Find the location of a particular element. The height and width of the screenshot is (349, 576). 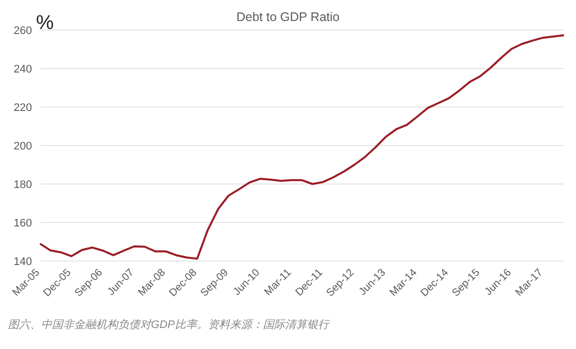

y-tick-label: 160 is located at coordinates (23, 223).